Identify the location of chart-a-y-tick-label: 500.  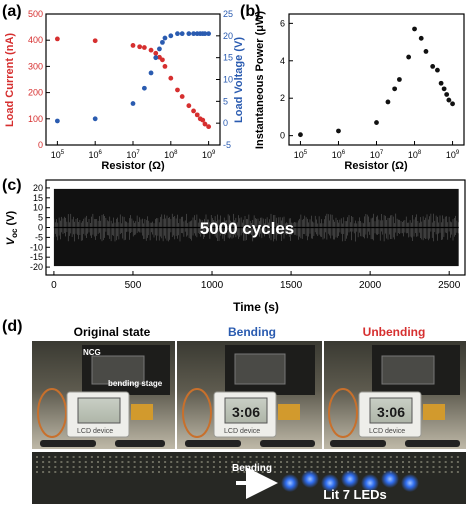
(35, 14).